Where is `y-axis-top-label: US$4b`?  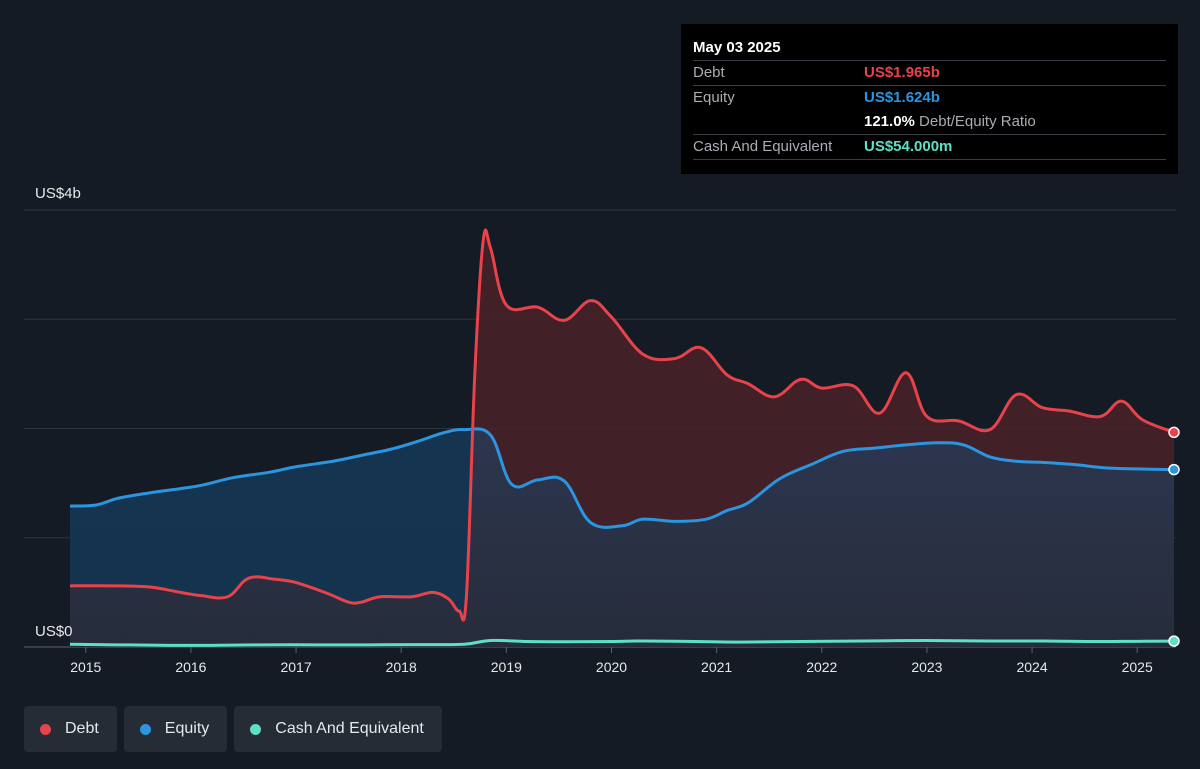
y-axis-top-label: US$4b is located at coordinates (58, 193).